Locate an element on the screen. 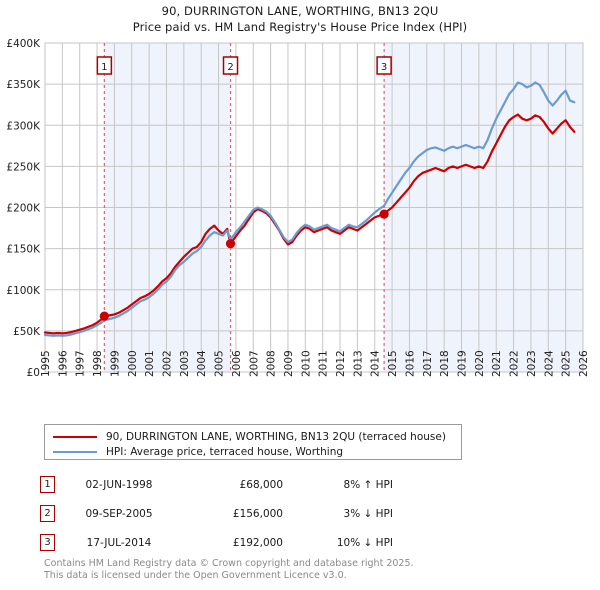 Image resolution: width=600 pixels, height=590 pixels. x-axis-tick-label: 2010 is located at coordinates (306, 363).